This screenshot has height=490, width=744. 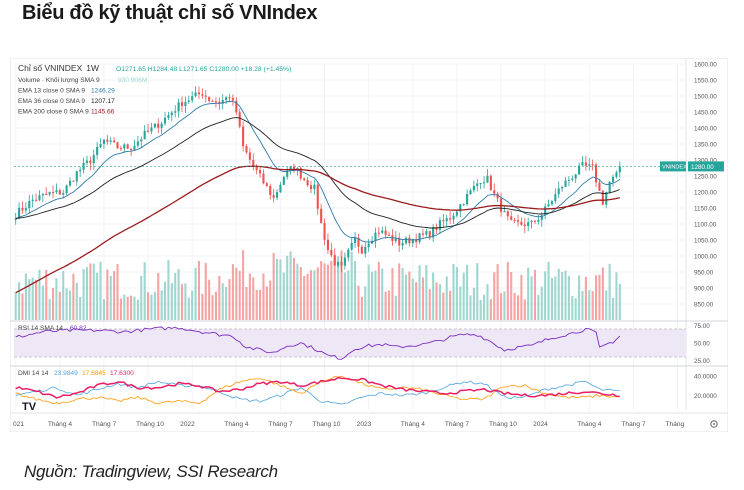 I want to click on legend-value: 1246.29, so click(x=103, y=91).